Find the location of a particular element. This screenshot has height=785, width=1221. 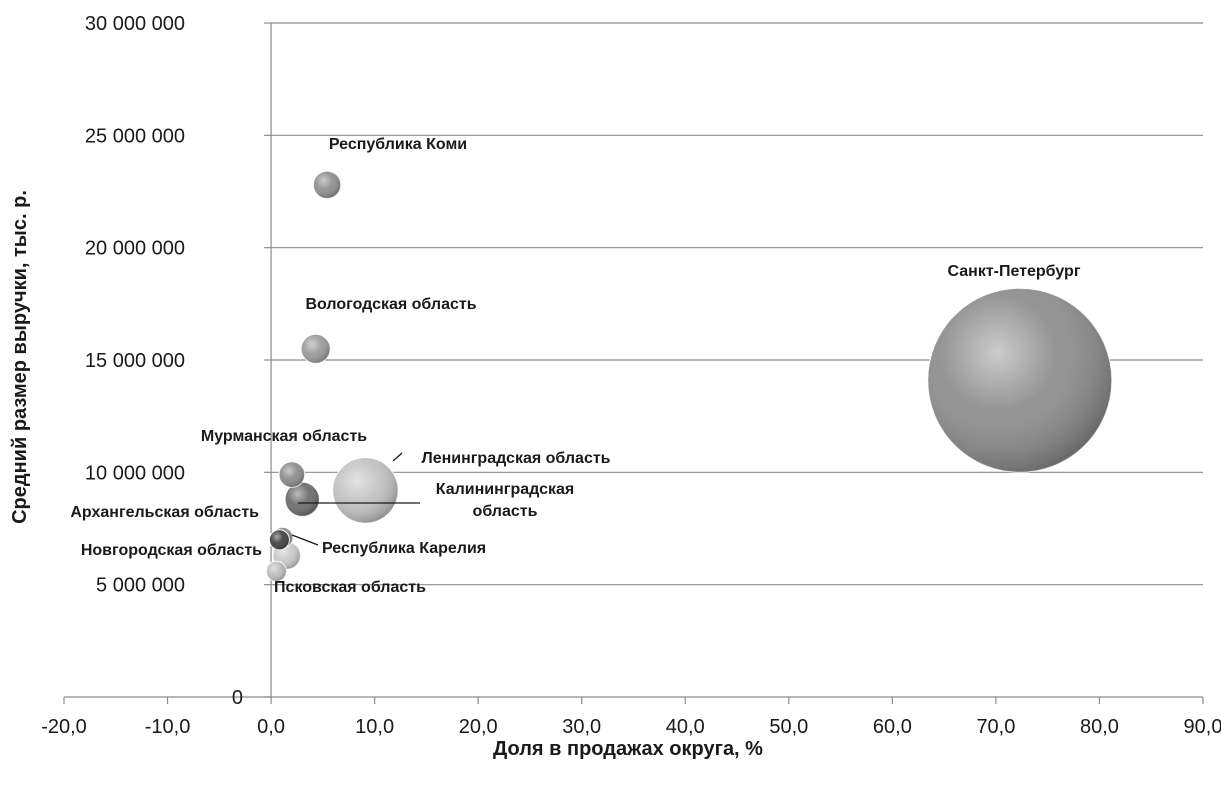

bubble-label-2: Республика Коми is located at coordinates (398, 144).